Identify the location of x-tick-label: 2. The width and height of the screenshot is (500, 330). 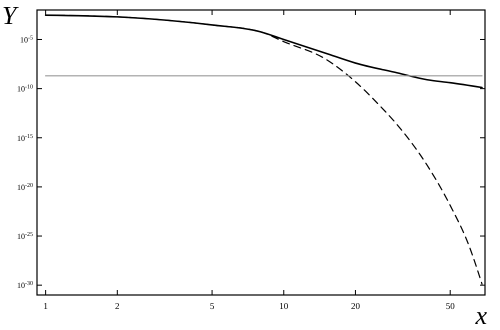
(117, 306).